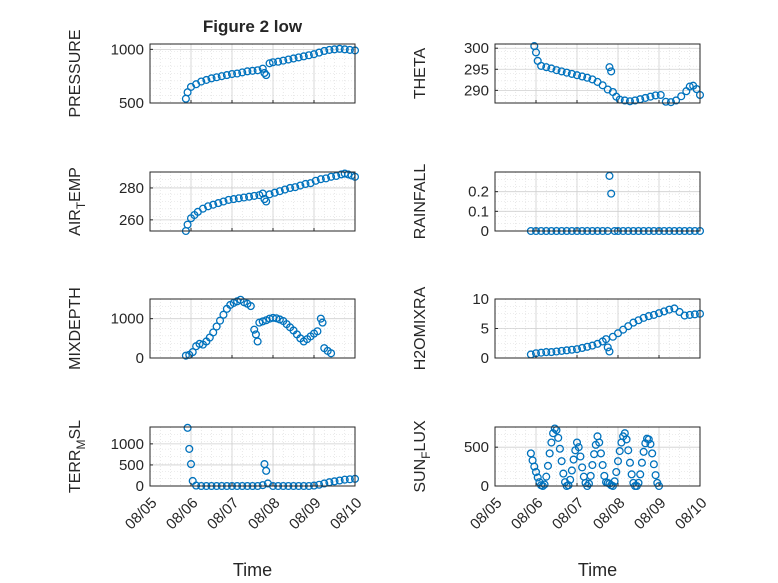 The width and height of the screenshot is (778, 583). What do you see at coordinates (480, 299) in the screenshot?
I see `y-tick-label: 10` at bounding box center [480, 299].